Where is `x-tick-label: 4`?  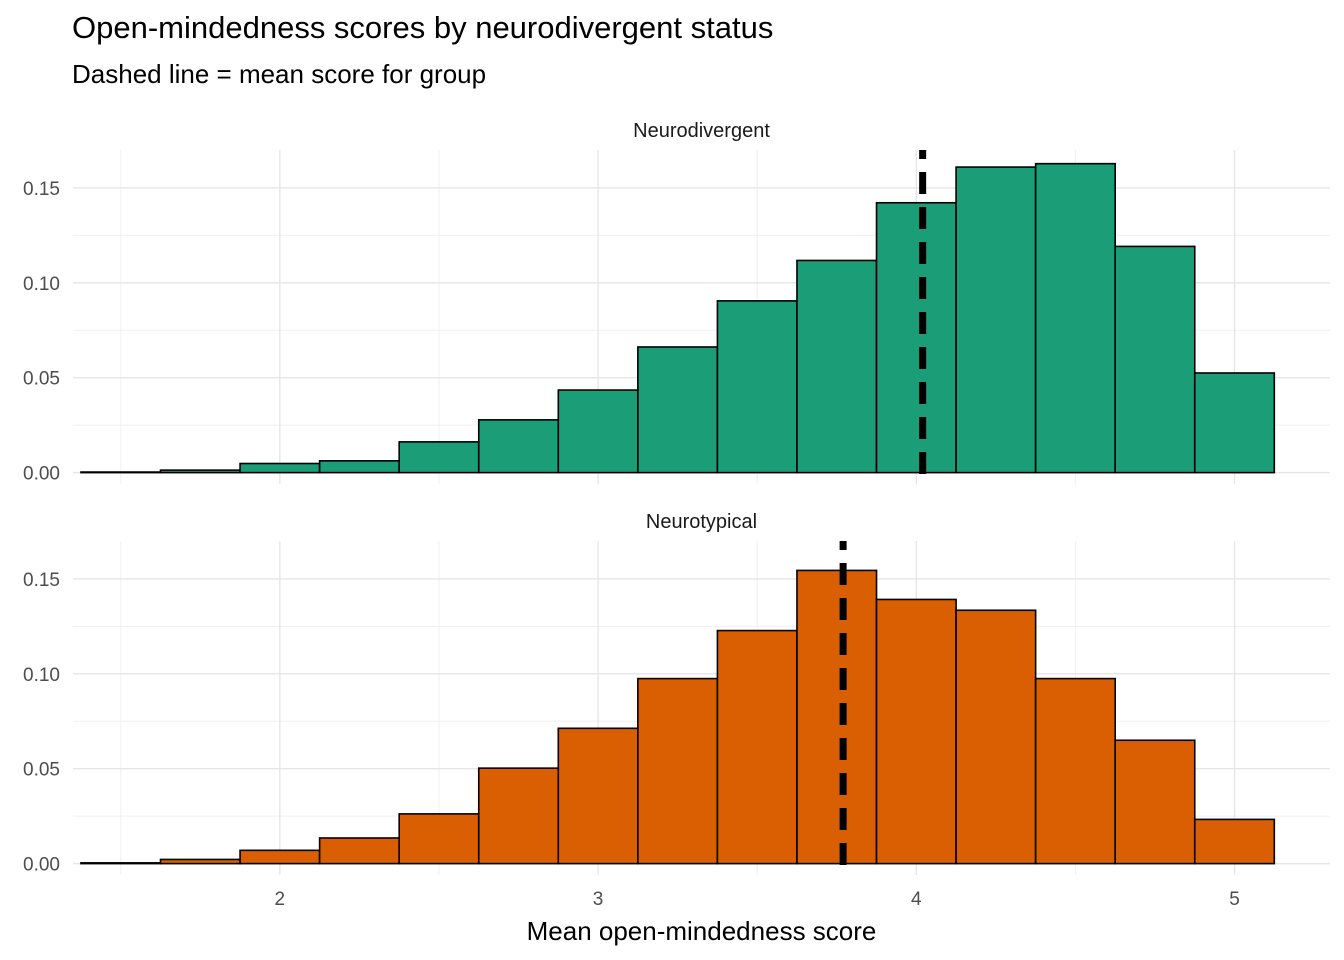 x-tick-label: 4 is located at coordinates (916, 899).